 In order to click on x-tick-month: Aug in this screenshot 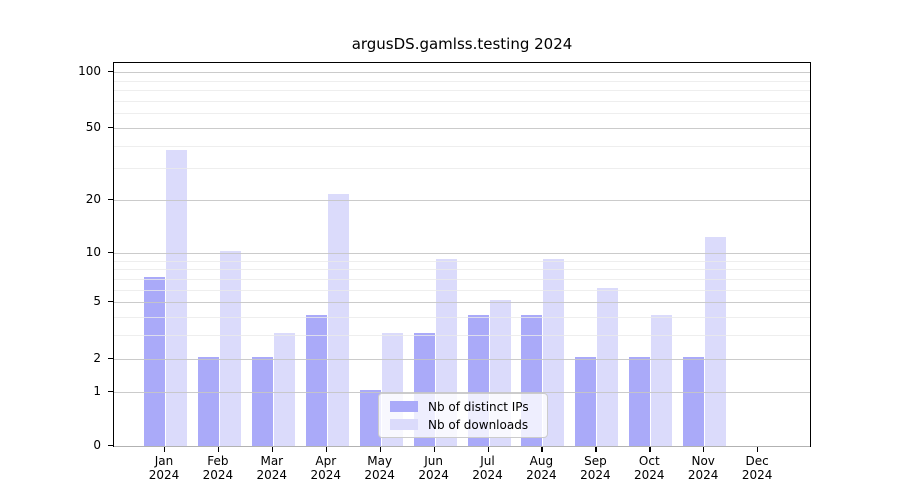, I will do `click(541, 461)`.